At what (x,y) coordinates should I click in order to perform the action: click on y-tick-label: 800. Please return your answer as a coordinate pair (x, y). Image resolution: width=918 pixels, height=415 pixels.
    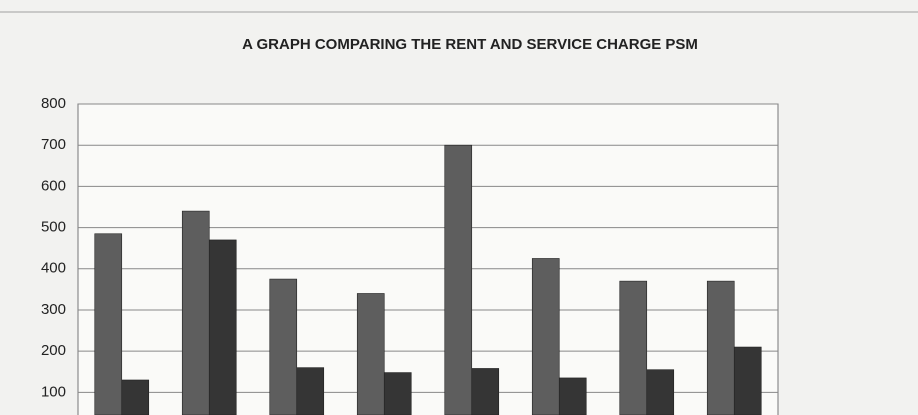
    Looking at the image, I should click on (53, 103).